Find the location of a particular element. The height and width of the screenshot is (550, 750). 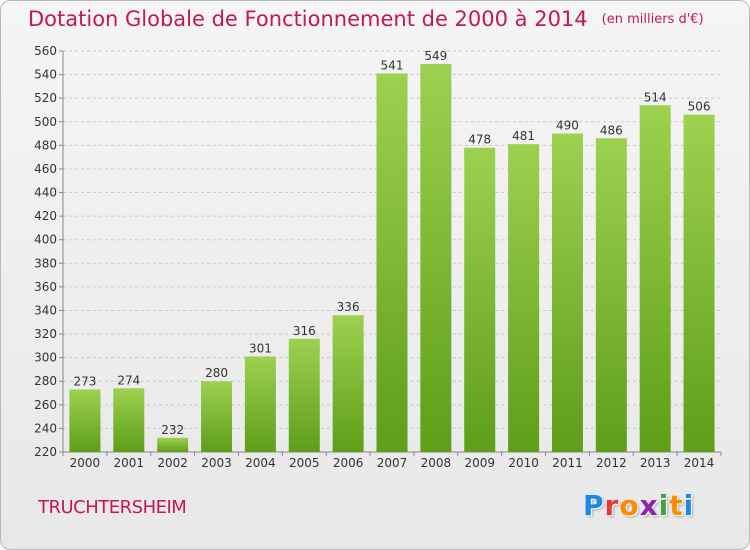

x-tick-label: 2006 is located at coordinates (348, 463).